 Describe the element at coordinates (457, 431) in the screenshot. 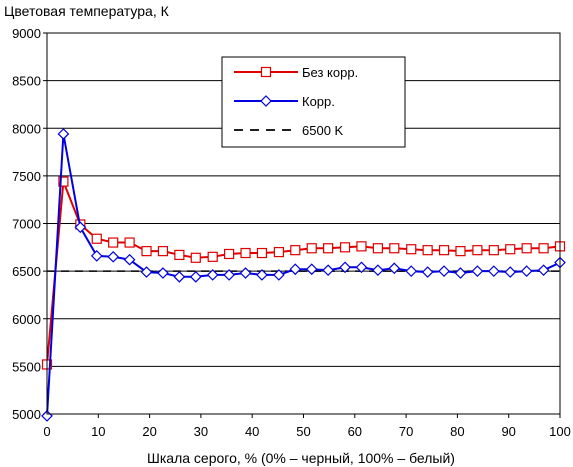

I see `x-tick-label-8: 80` at that location.